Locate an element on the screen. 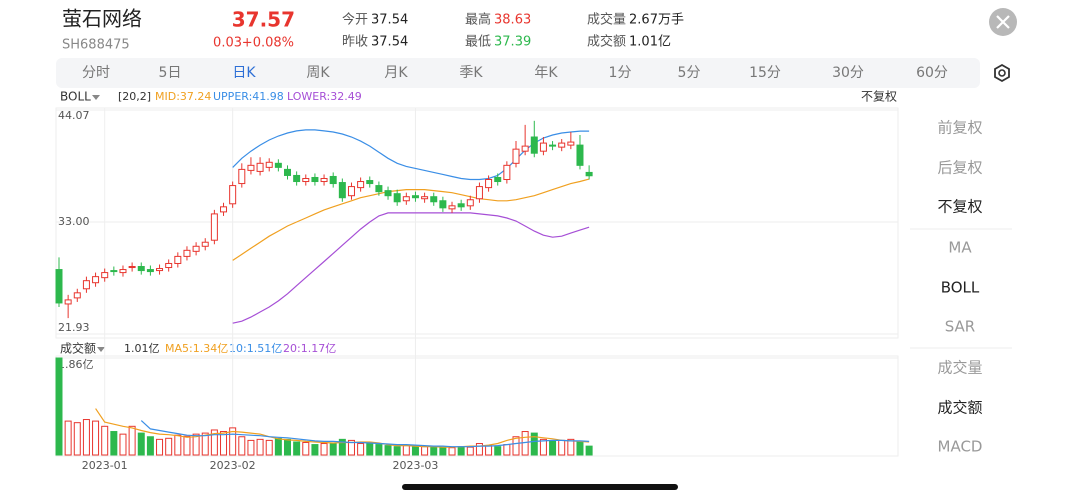  change-pct: +0.08% is located at coordinates (268, 43).